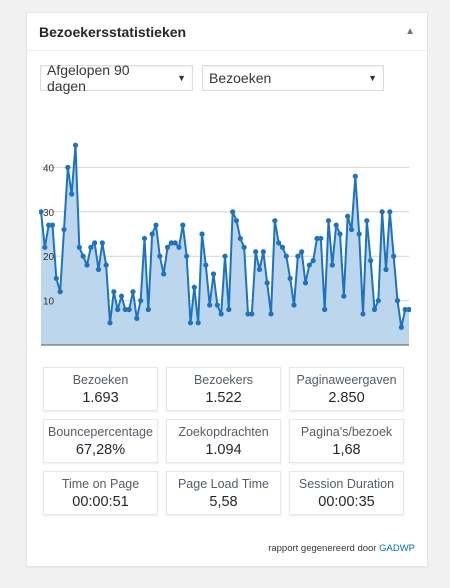 This screenshot has width=450, height=588. I want to click on stat-value: 00:00:51, so click(100, 501).